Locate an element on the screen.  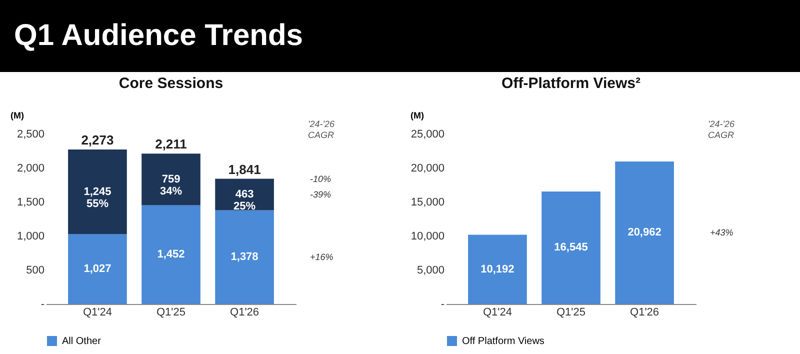
y-tick-label: 1,500 is located at coordinates (30, 202).